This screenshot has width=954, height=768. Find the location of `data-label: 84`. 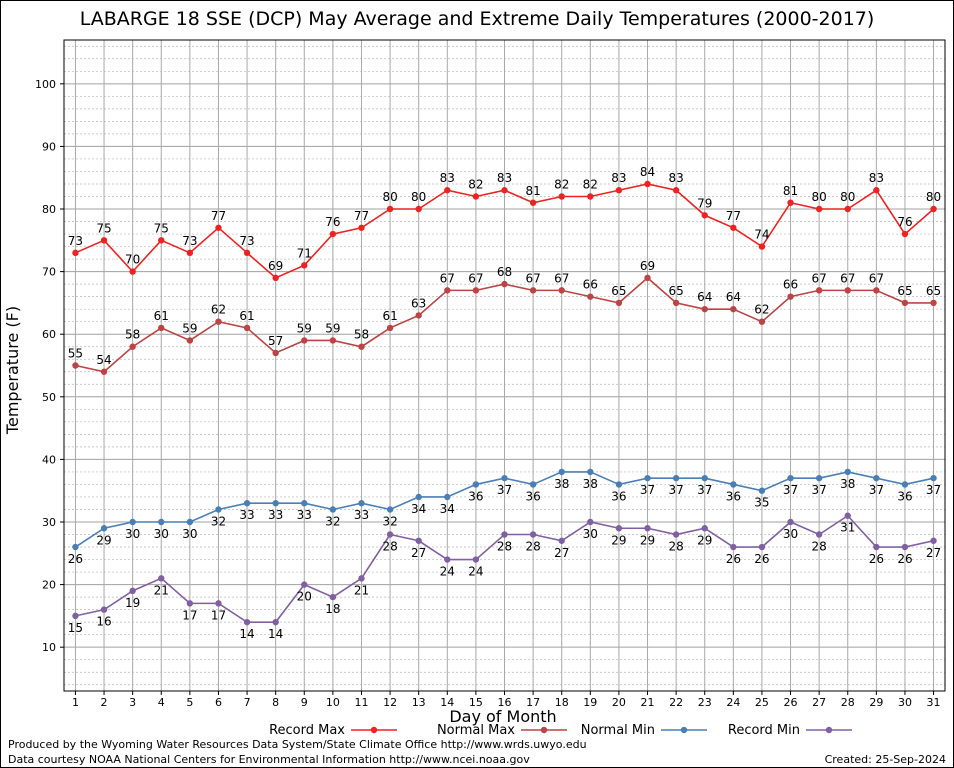

data-label: 84 is located at coordinates (647, 172).